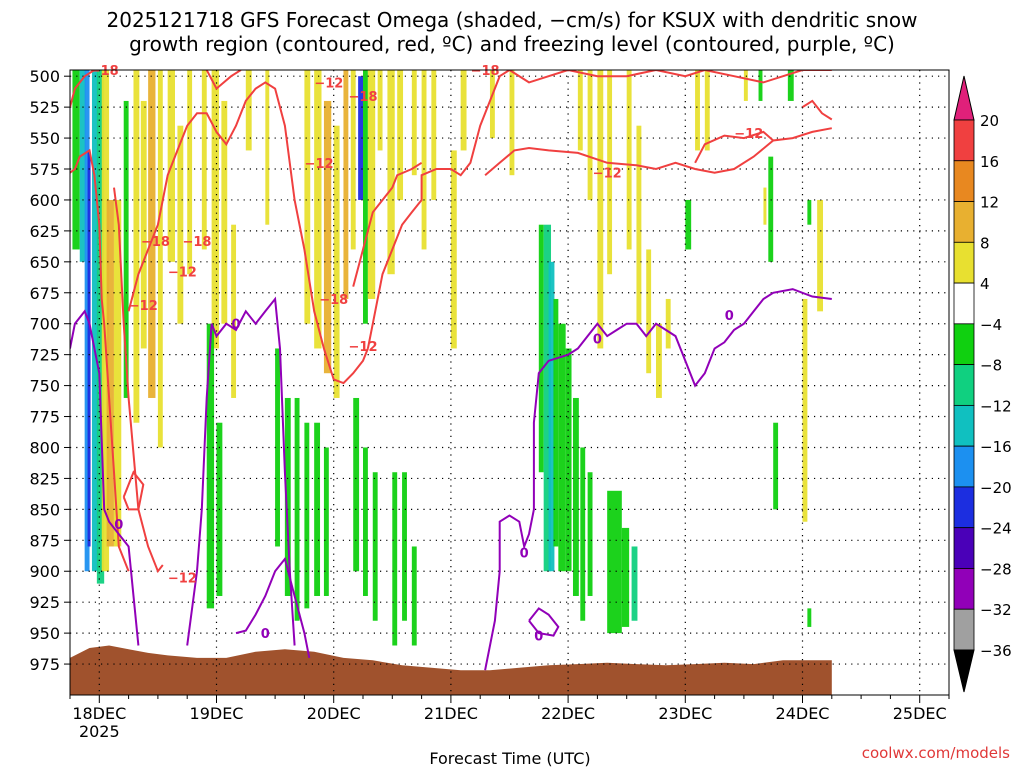 This screenshot has width=1024, height=768. Describe the element at coordinates (44, 293) in the screenshot. I see `y-tick-label: 675` at that location.